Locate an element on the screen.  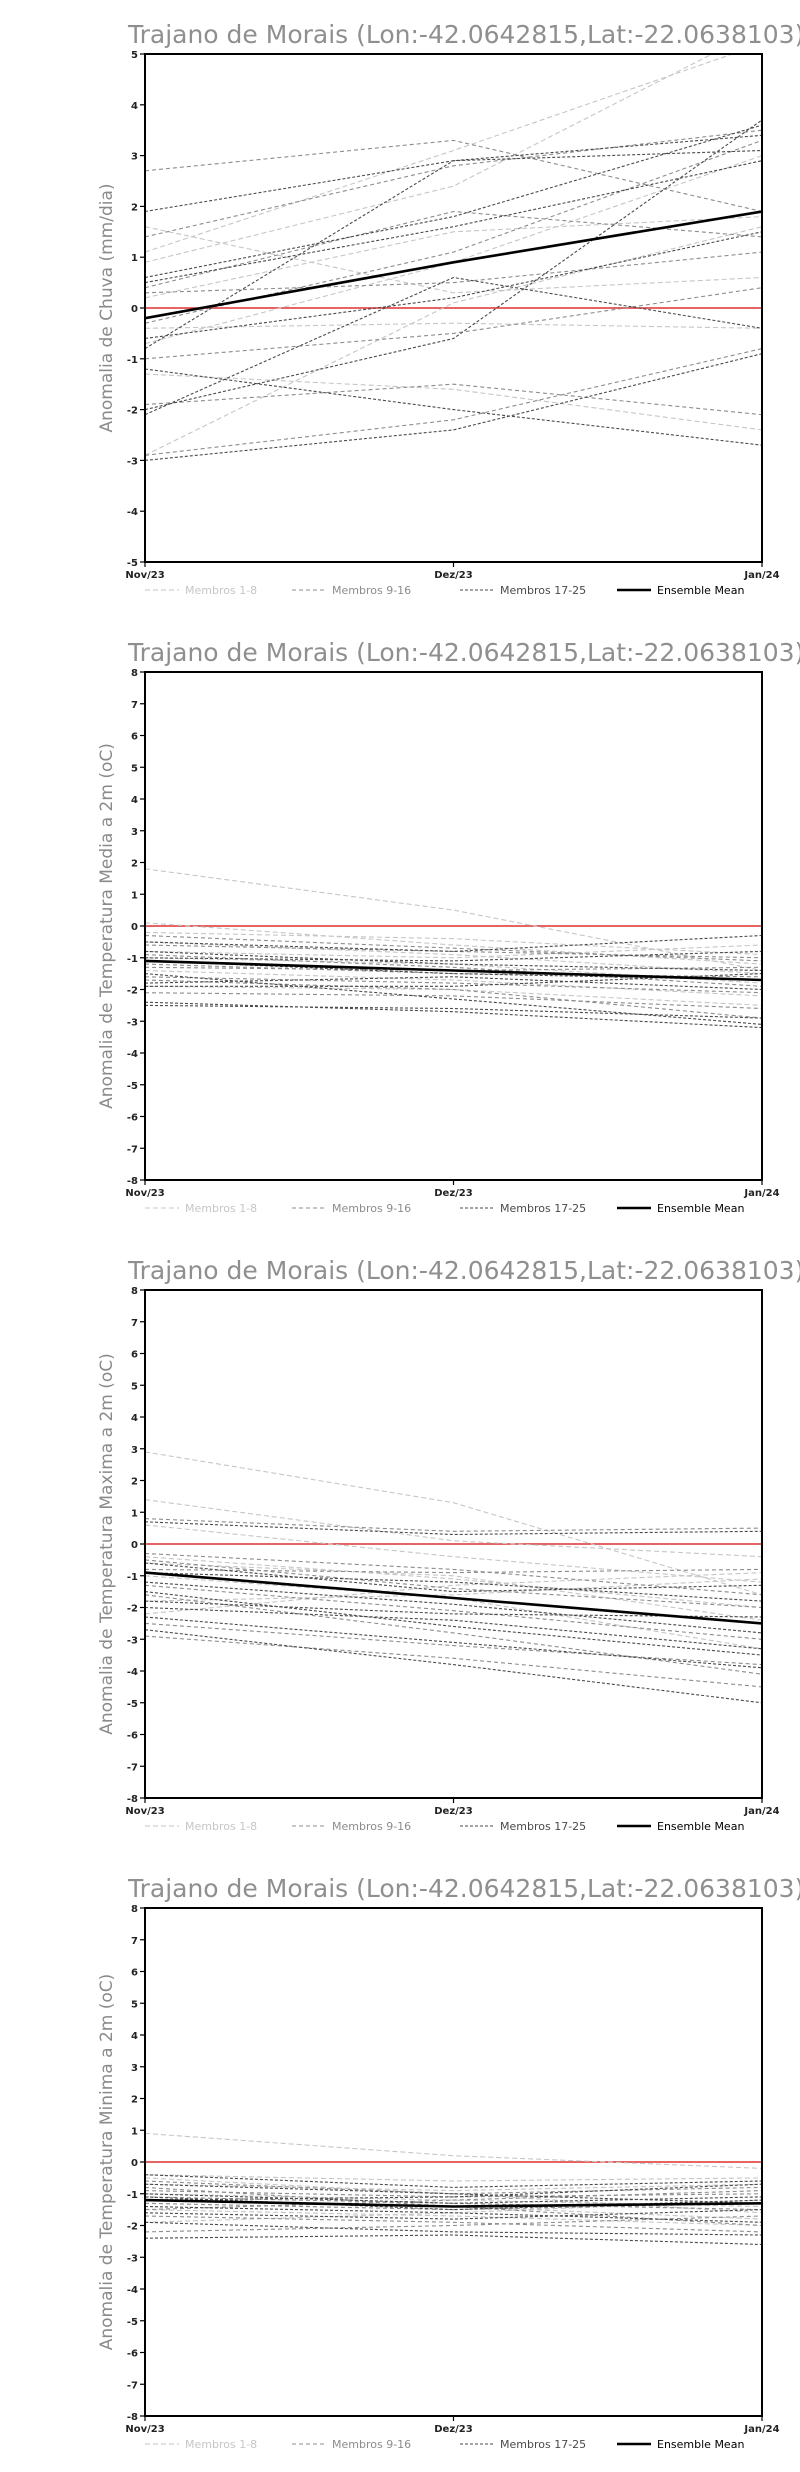
y-tick-label: 3 is located at coordinates (134, 2068).